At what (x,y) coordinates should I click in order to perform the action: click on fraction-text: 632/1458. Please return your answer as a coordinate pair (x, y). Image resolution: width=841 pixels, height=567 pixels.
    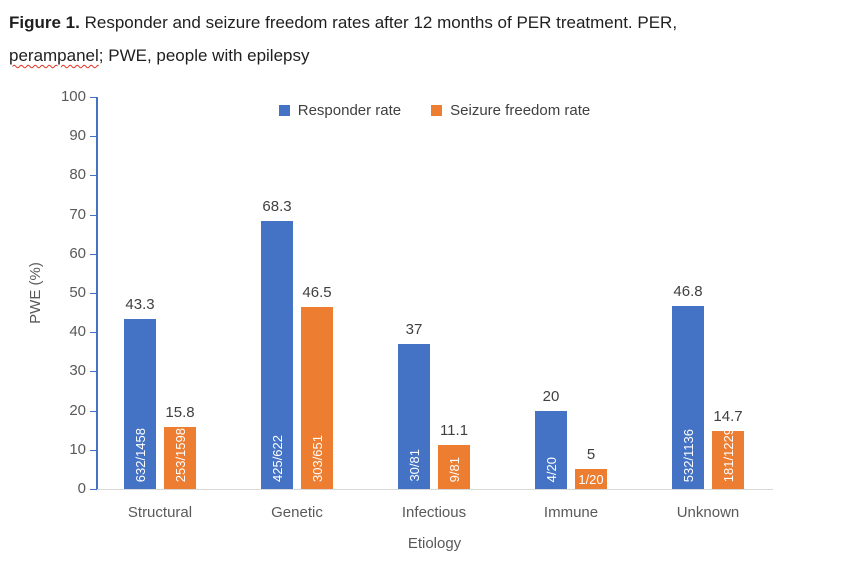
    Looking at the image, I should click on (140, 454).